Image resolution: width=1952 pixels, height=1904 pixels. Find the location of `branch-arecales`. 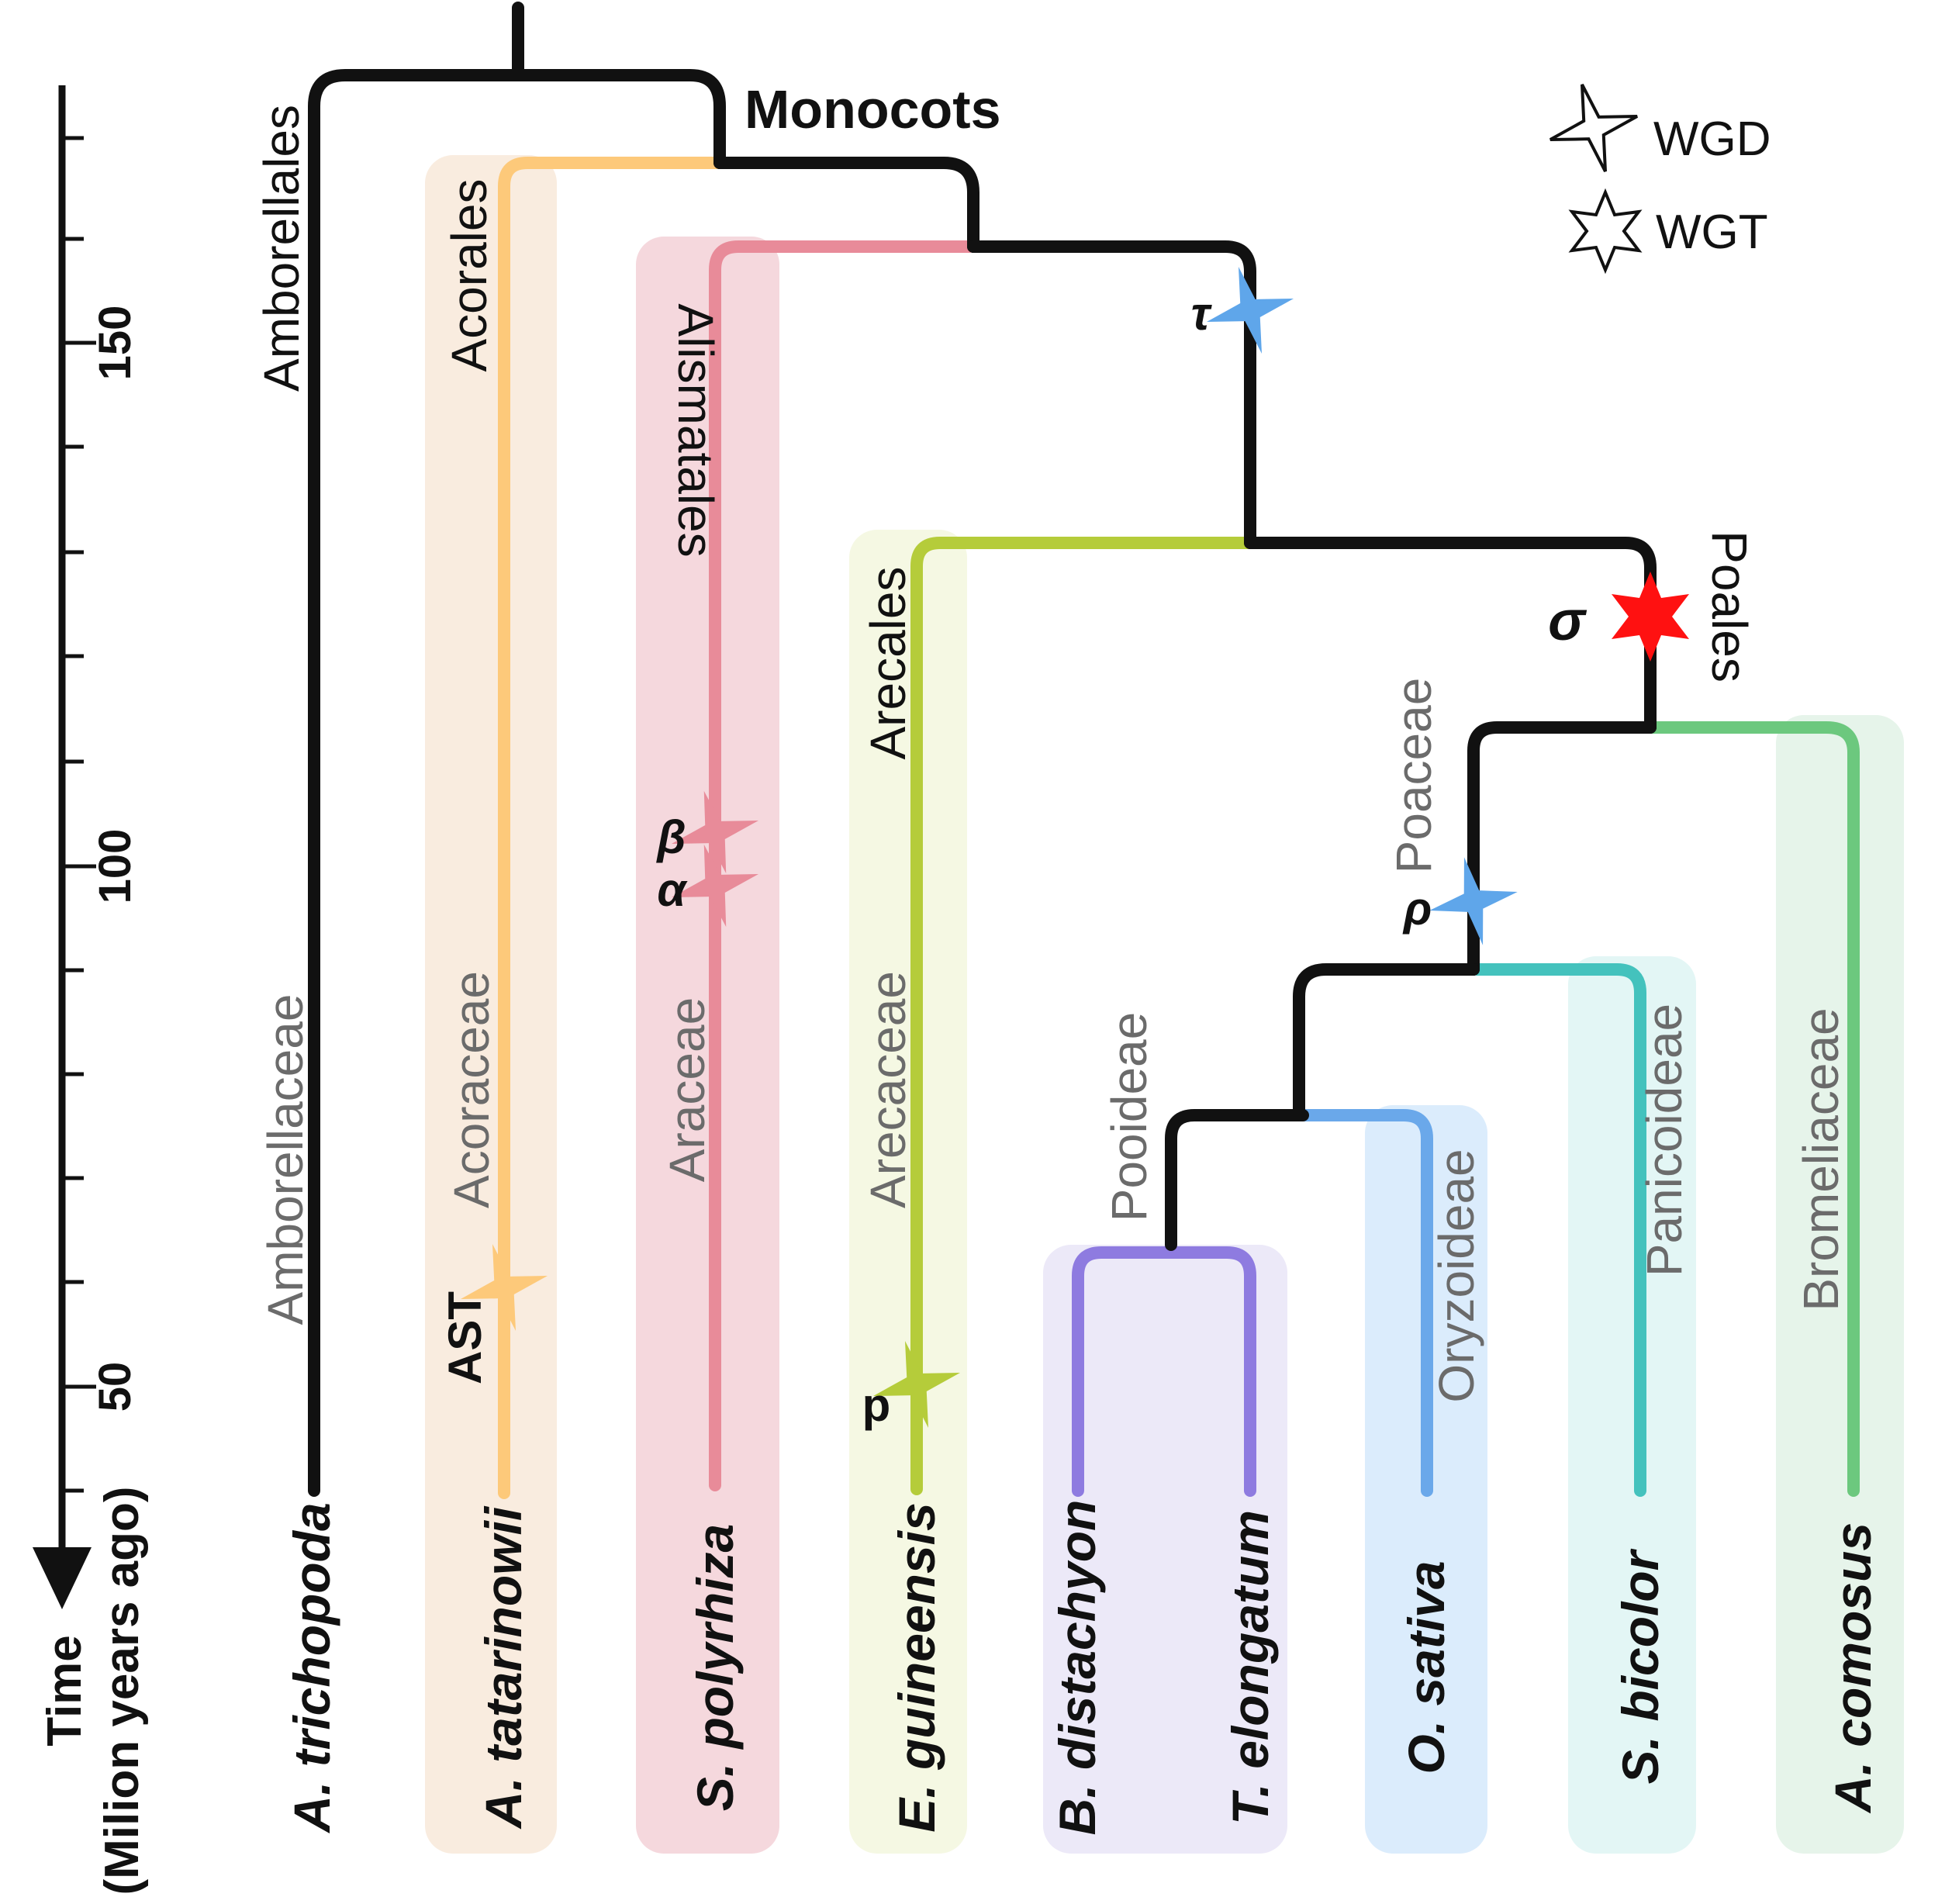

branch-arecales is located at coordinates (1082, 1016).